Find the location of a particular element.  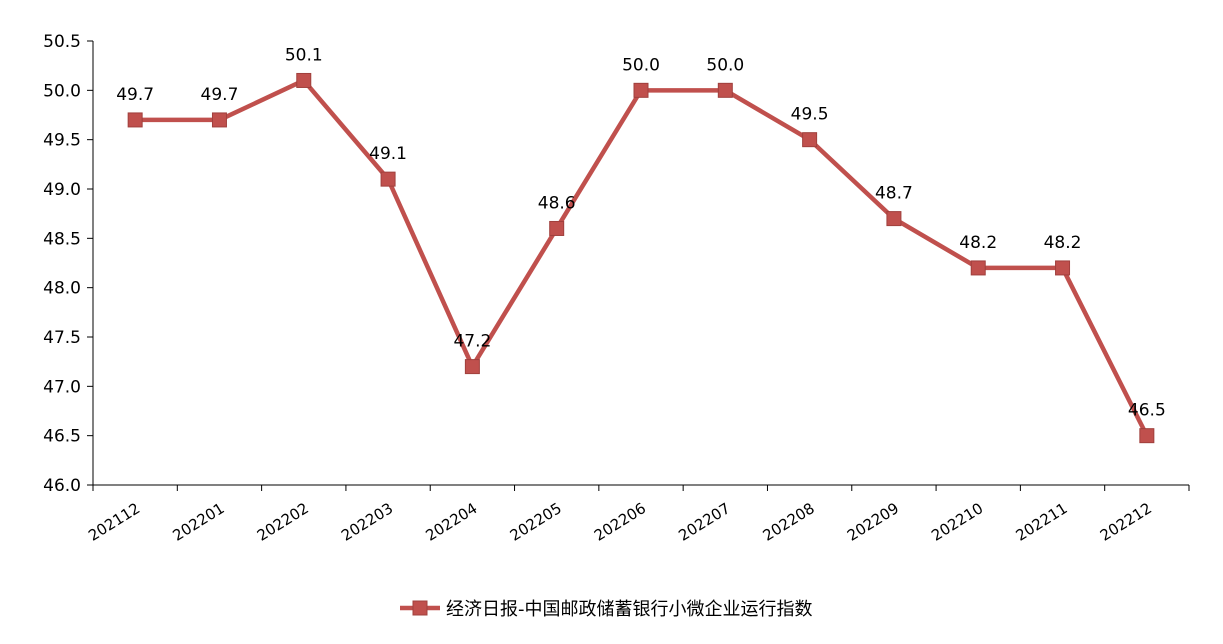

data-label: 46.5 is located at coordinates (1147, 411).